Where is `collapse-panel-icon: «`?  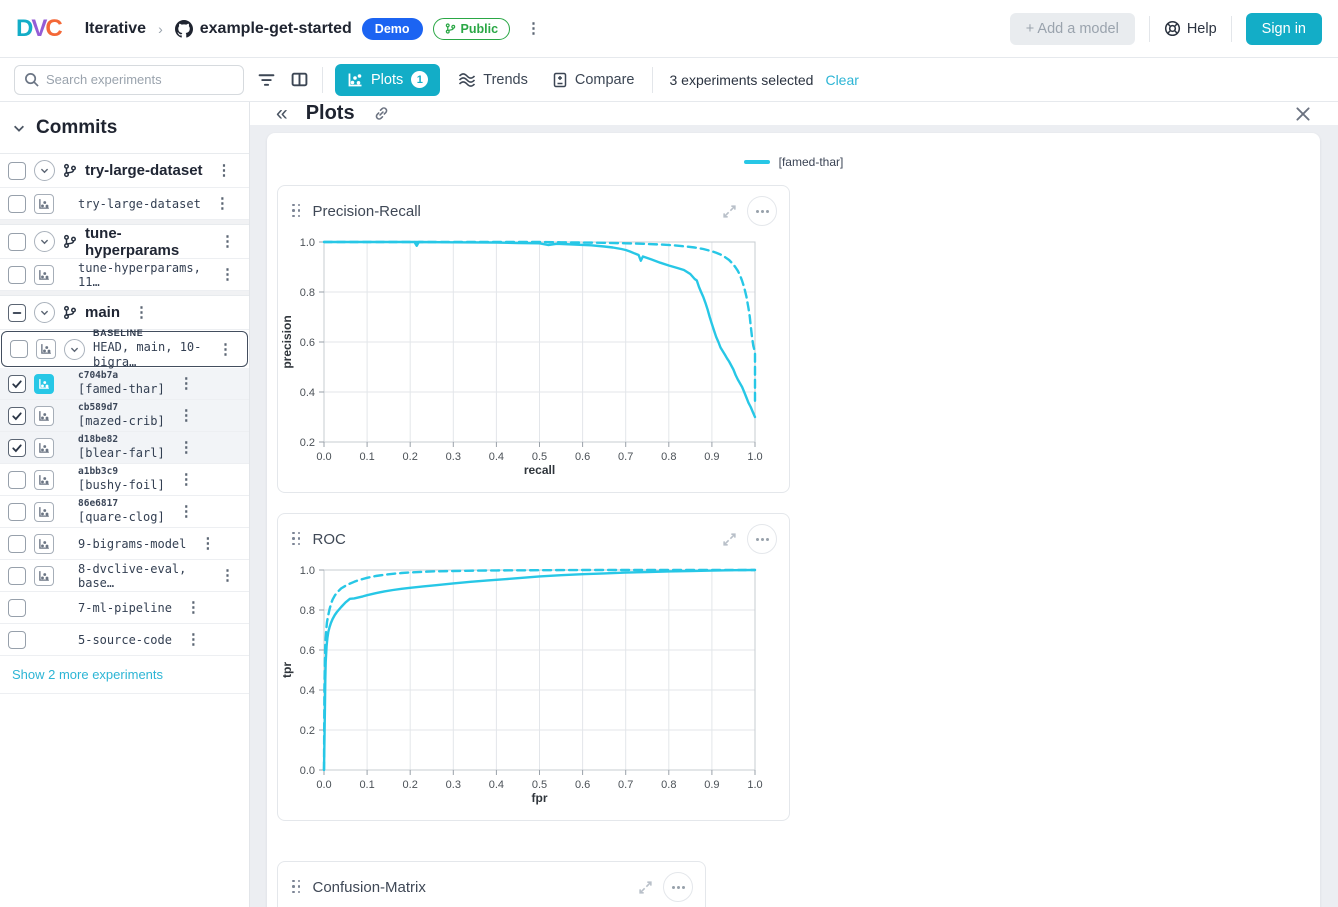
collapse-panel-icon: « is located at coordinates (282, 113).